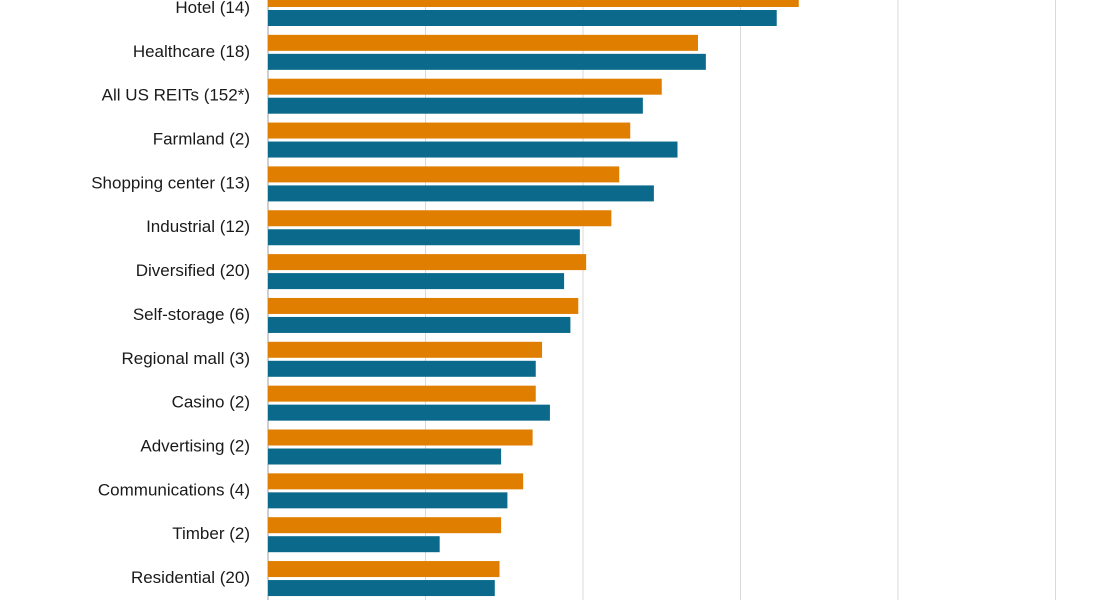 Image resolution: width=1095 pixels, height=600 pixels. What do you see at coordinates (191, 314) in the screenshot?
I see `category-label: Self-storage (6)` at bounding box center [191, 314].